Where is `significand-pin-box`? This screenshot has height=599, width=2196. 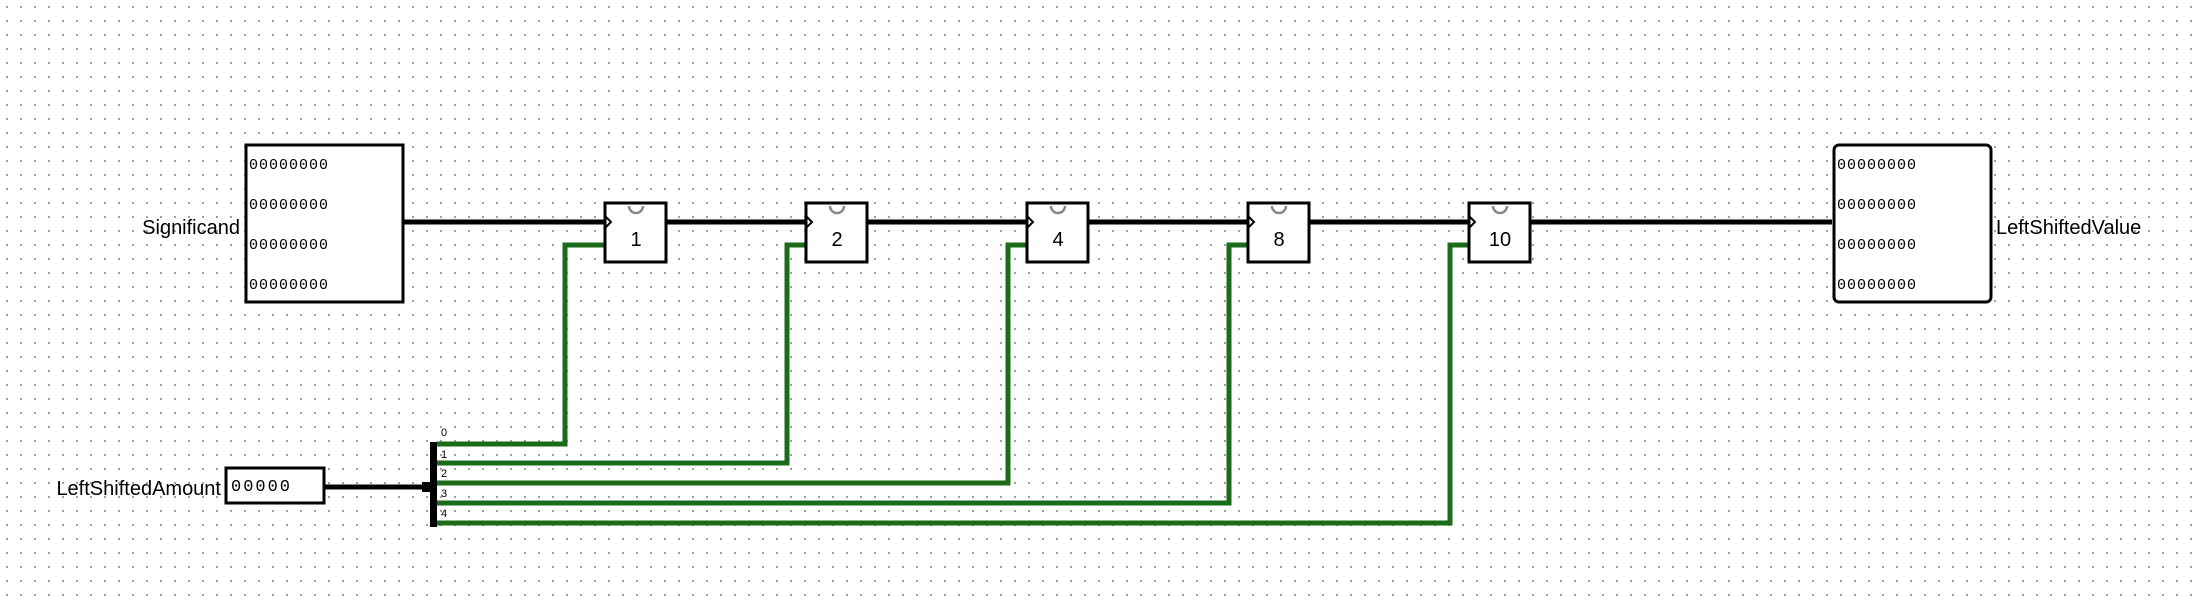 significand-pin-box is located at coordinates (324, 223).